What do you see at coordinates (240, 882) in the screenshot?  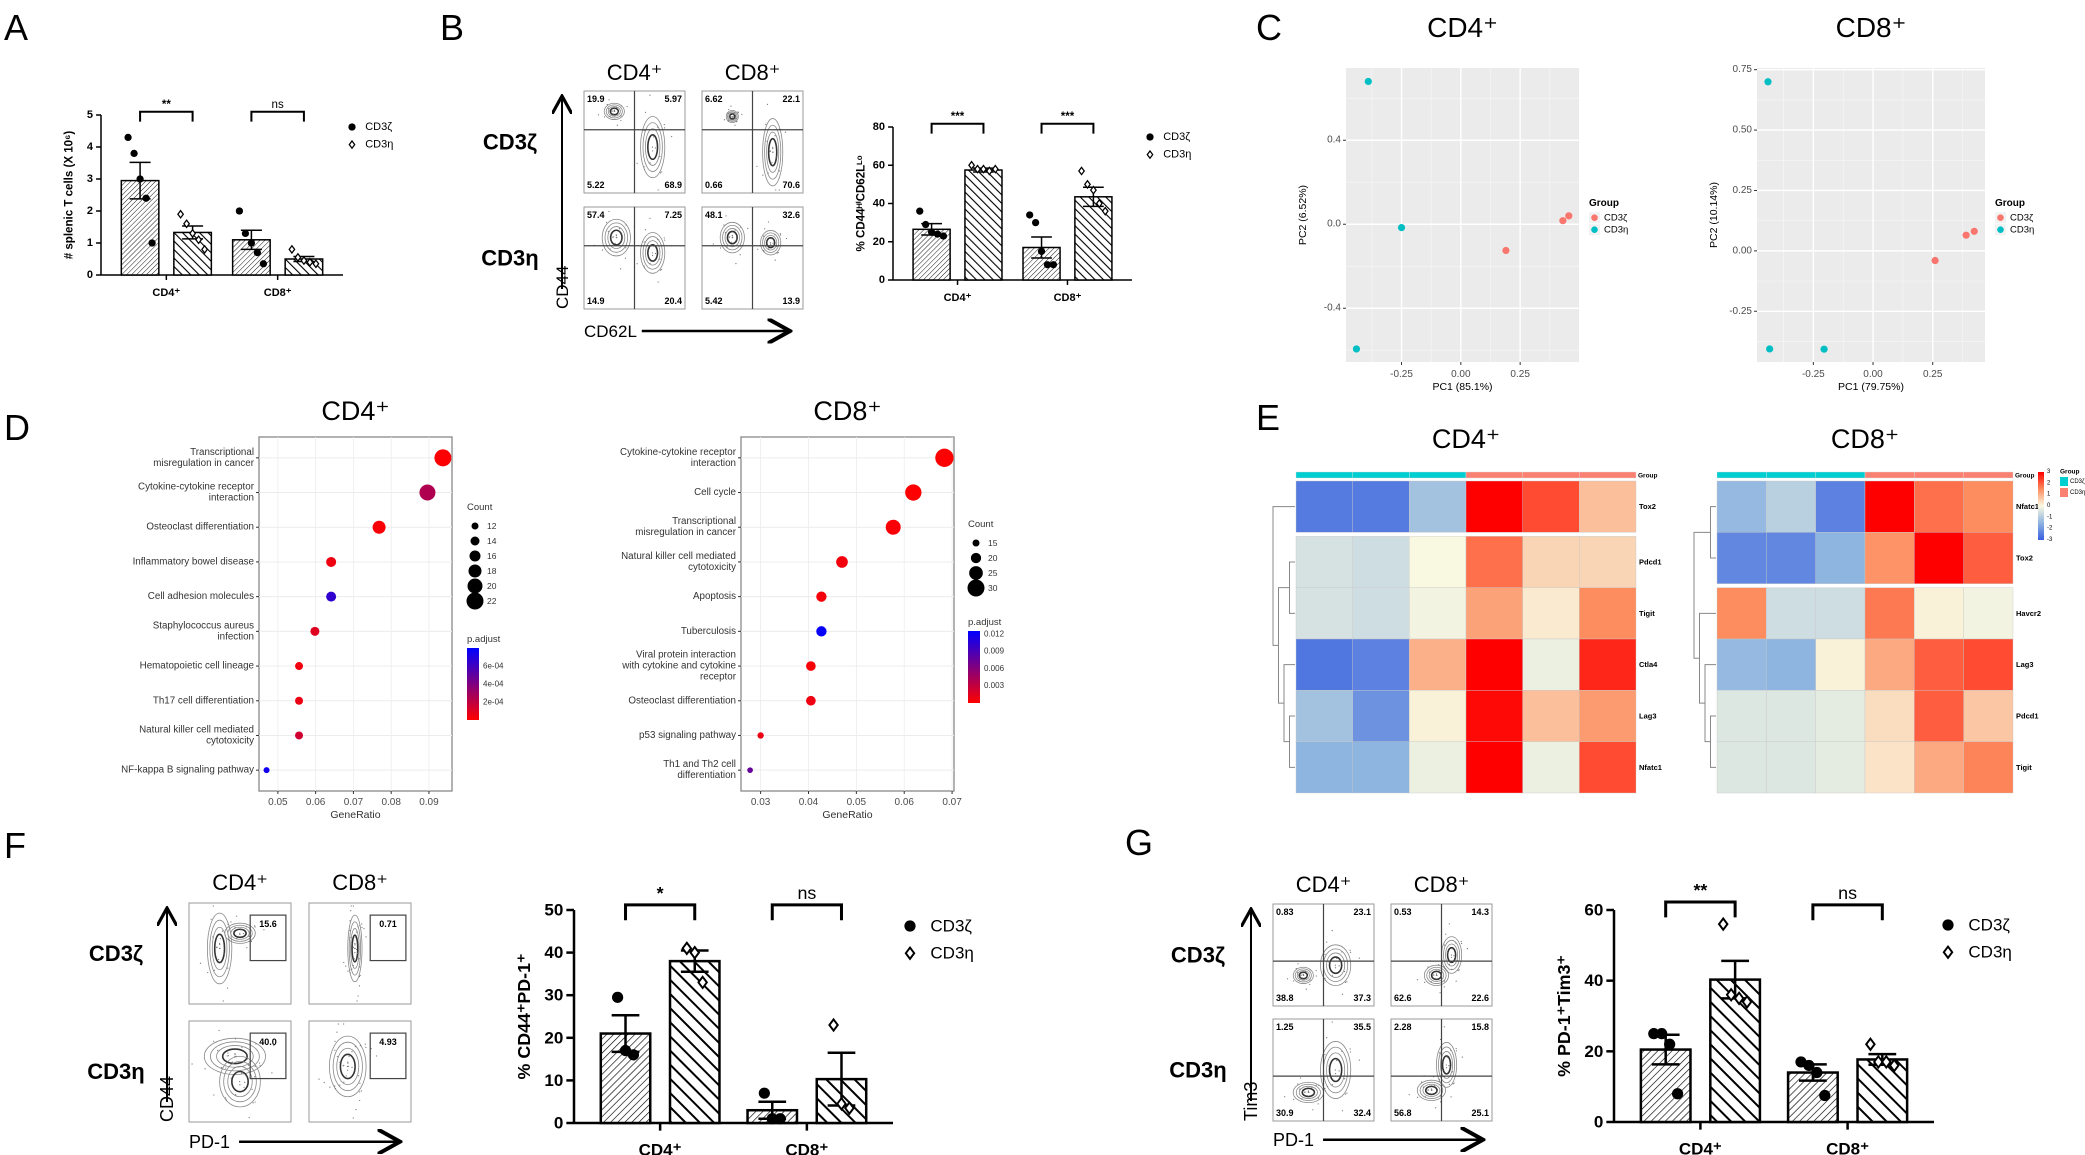 I see `column-title: CD4⁺` at bounding box center [240, 882].